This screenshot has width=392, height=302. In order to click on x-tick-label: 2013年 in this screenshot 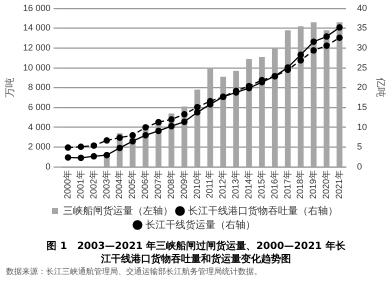, I will do `click(235, 185)`.